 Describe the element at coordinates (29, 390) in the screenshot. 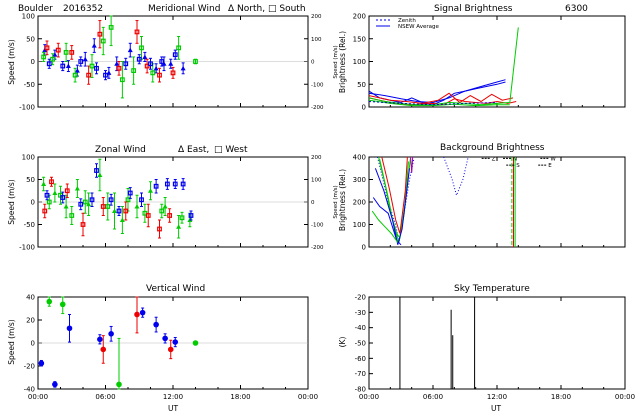

I see `vertical-ytick-label: -40` at that location.